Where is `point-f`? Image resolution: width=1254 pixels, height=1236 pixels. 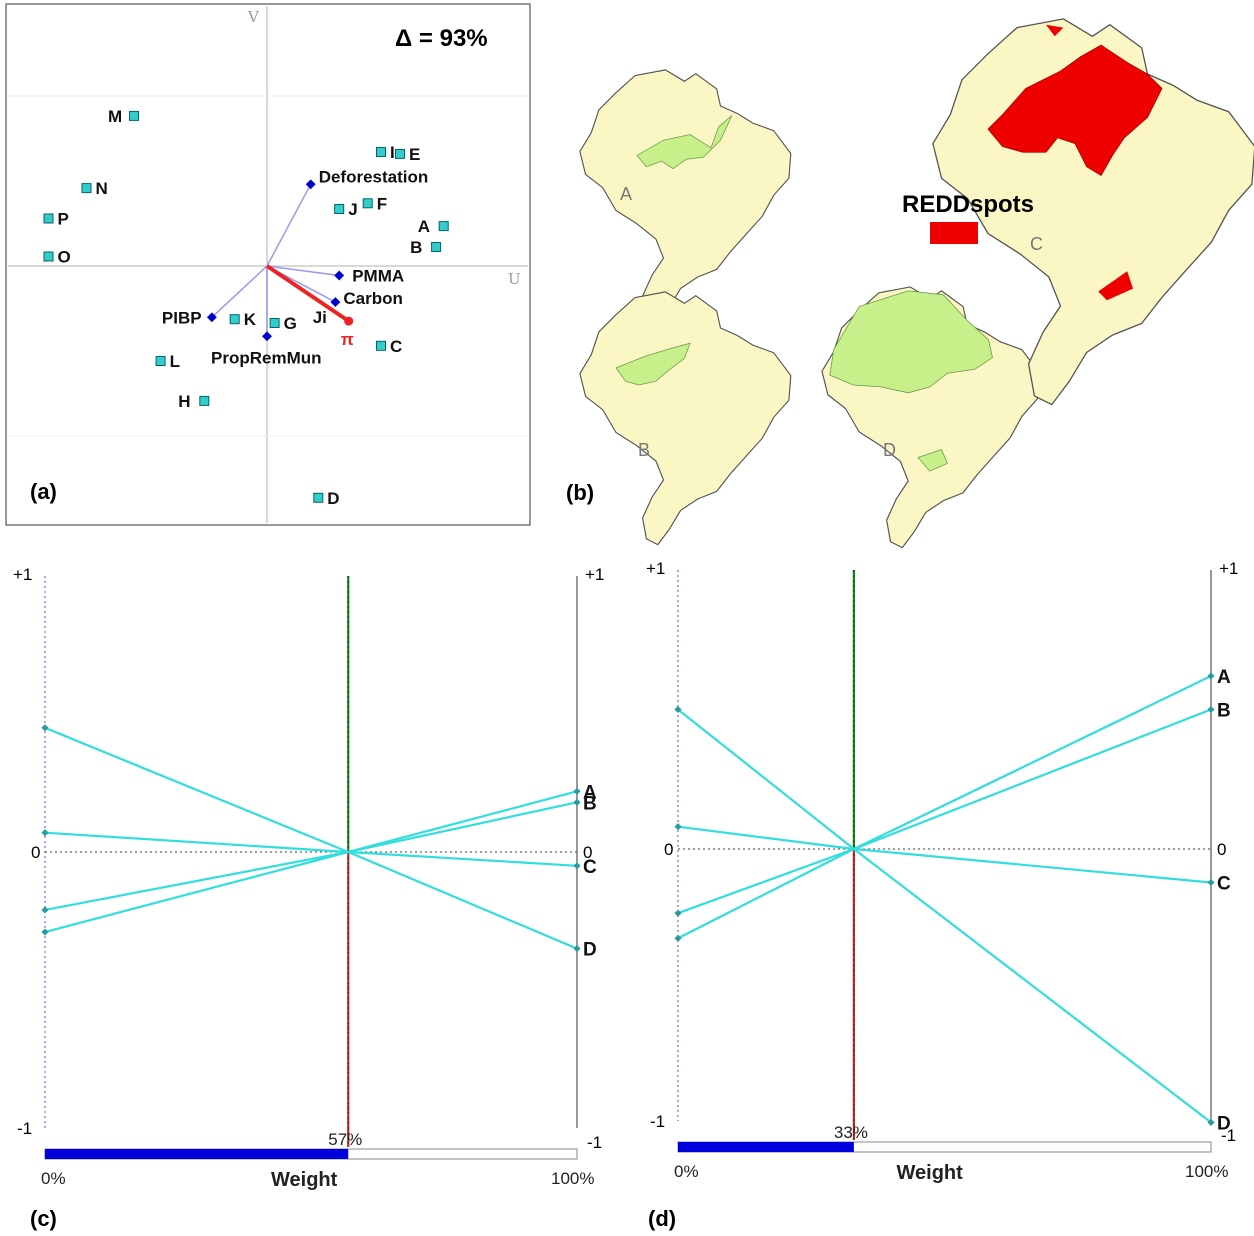 point-f is located at coordinates (367, 203).